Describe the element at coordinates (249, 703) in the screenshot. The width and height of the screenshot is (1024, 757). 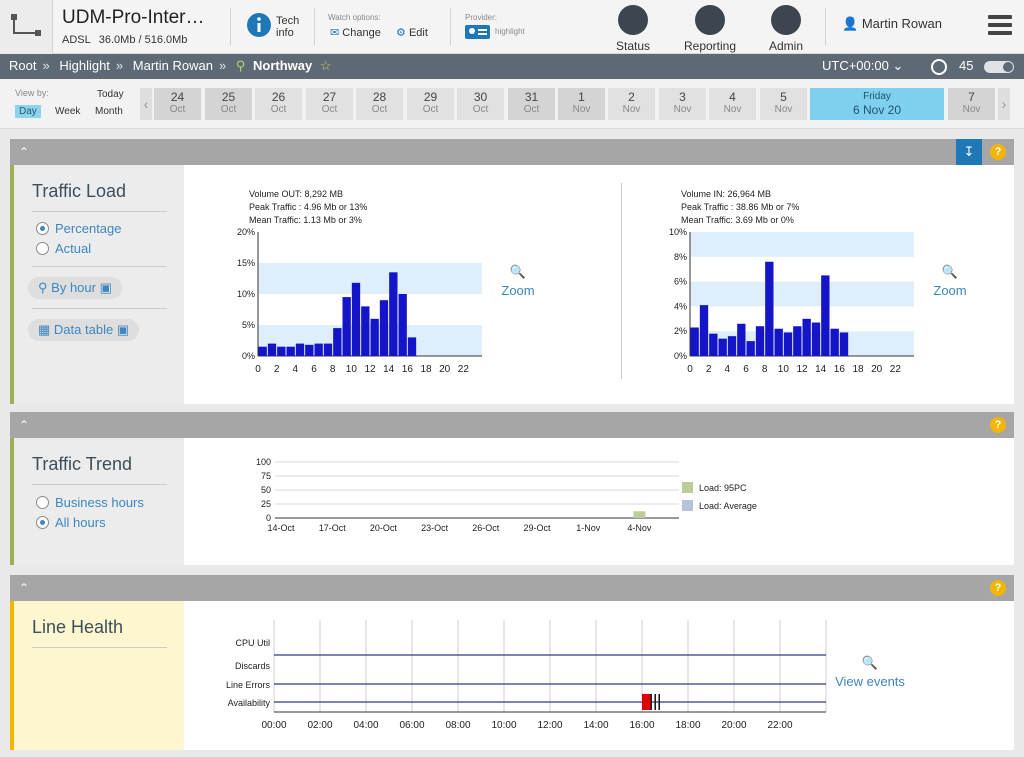
I see `row-label: Availability` at that location.